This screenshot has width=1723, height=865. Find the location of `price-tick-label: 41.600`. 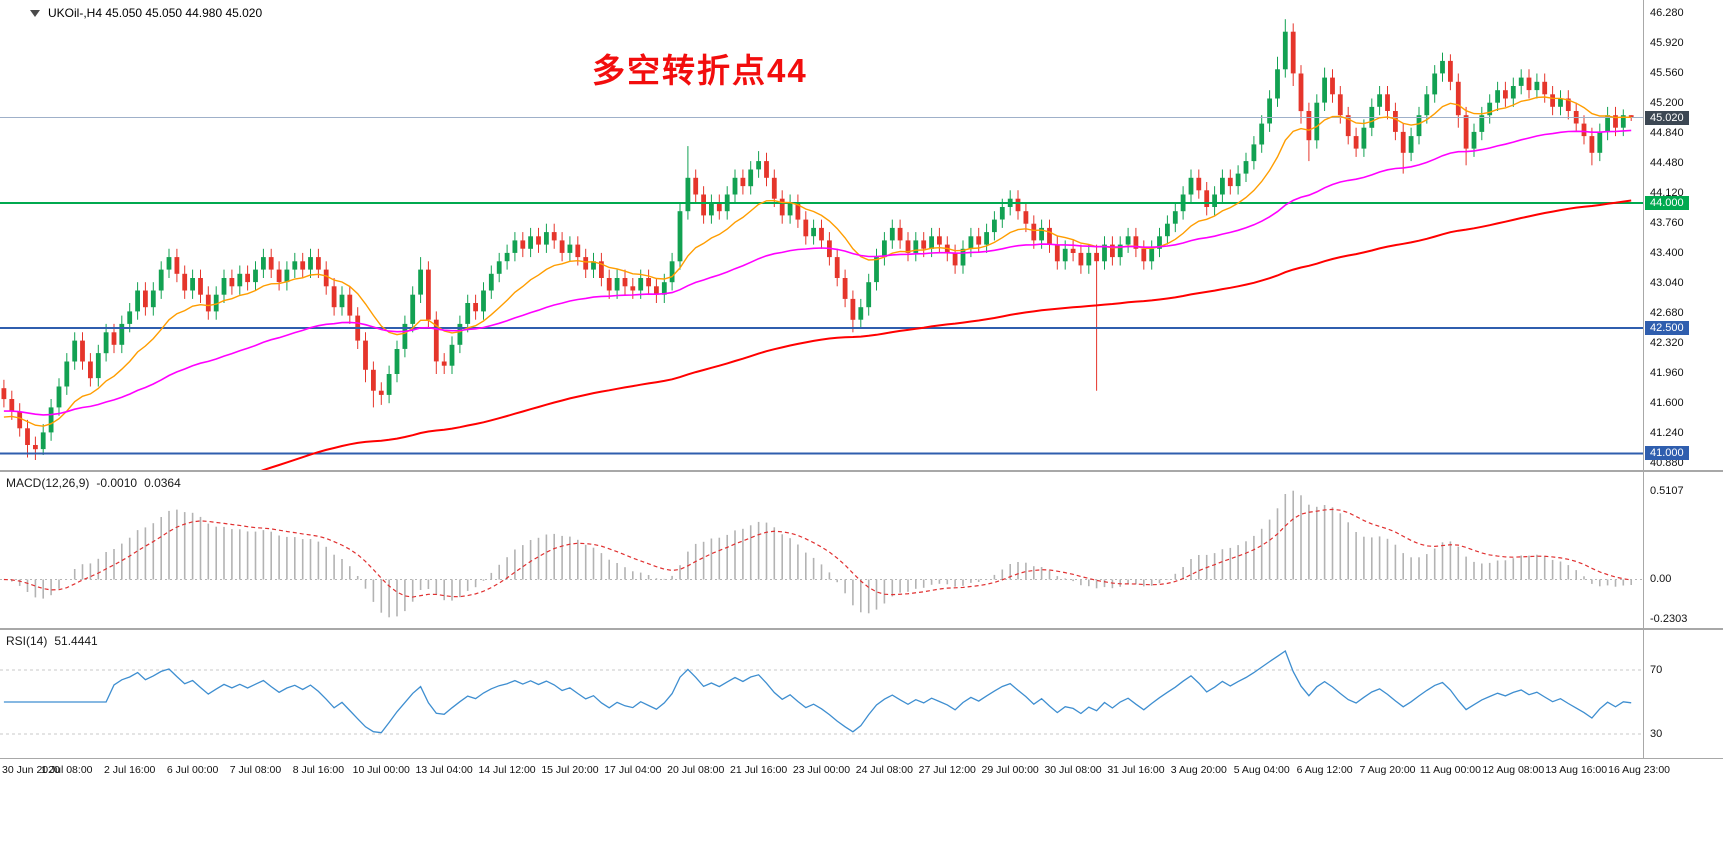

price-tick-label: 41.600 is located at coordinates (1667, 403).